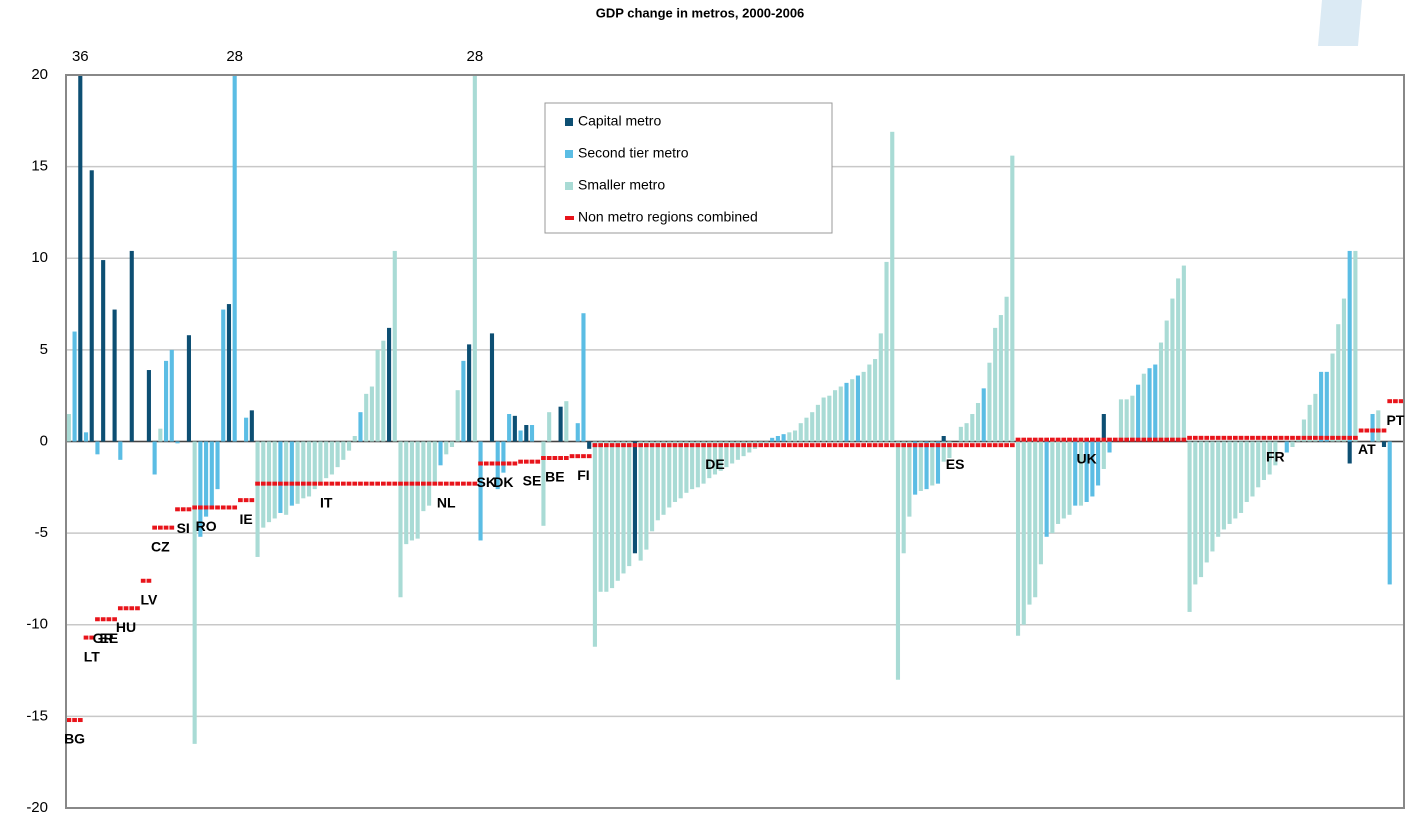 Image resolution: width=1416 pixels, height=827 pixels. What do you see at coordinates (1340, 23) in the screenshot?
I see `decoration` at bounding box center [1340, 23].